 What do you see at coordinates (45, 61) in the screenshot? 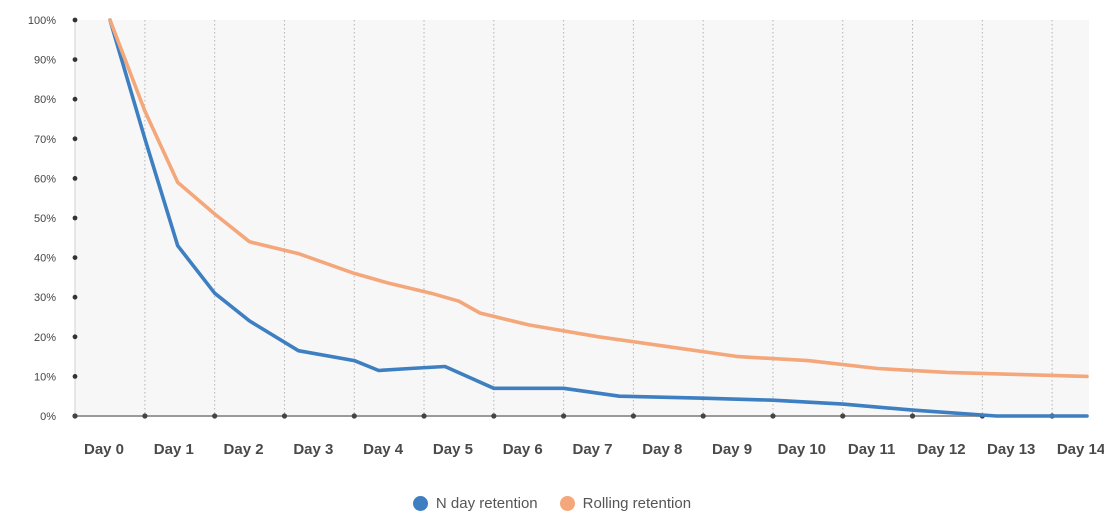
I see `y-tick-label: 90%` at bounding box center [45, 61].